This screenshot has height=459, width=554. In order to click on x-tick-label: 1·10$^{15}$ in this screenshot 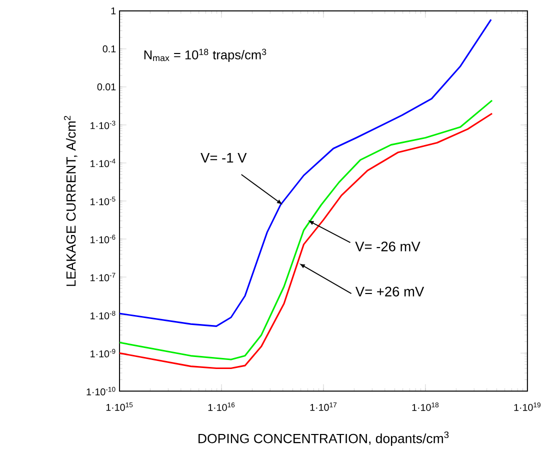, I will do `click(119, 406)`.